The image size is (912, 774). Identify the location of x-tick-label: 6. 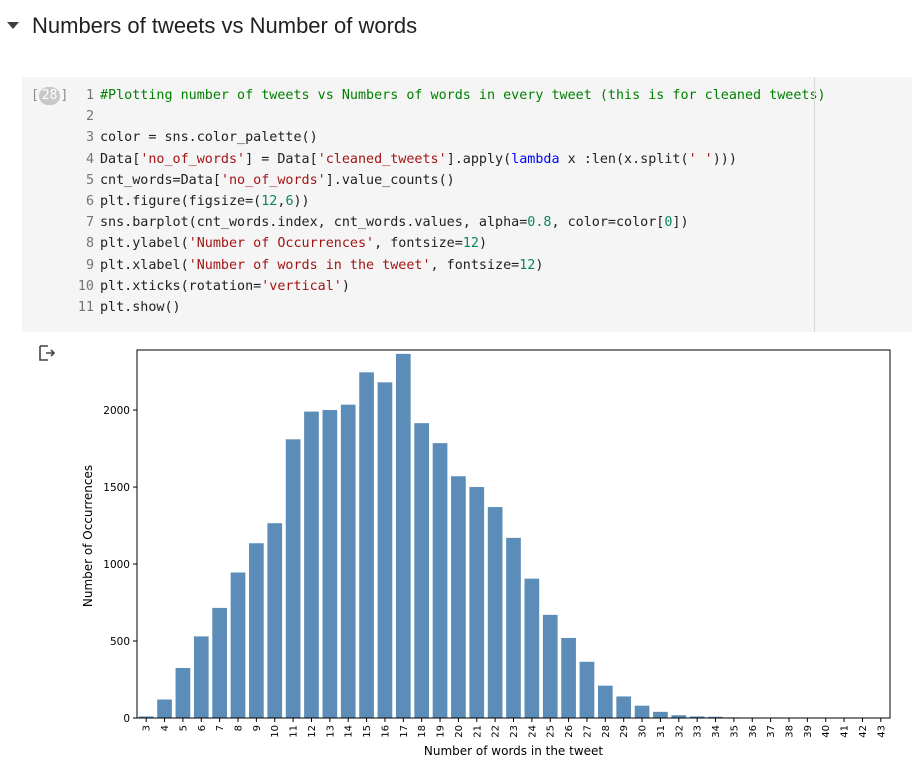
(202, 728).